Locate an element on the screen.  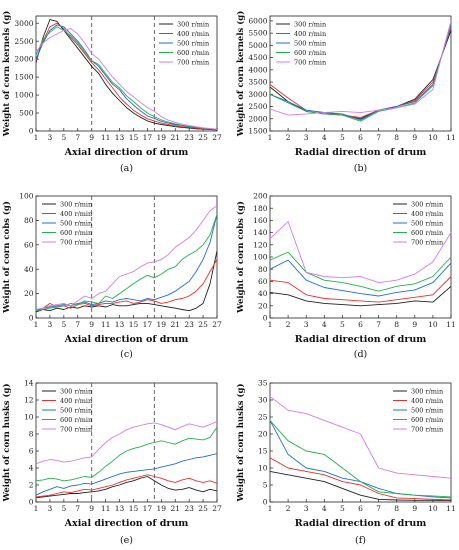
y-axis-label: Weight of corn cobs (g) is located at coordinates (6, 257).